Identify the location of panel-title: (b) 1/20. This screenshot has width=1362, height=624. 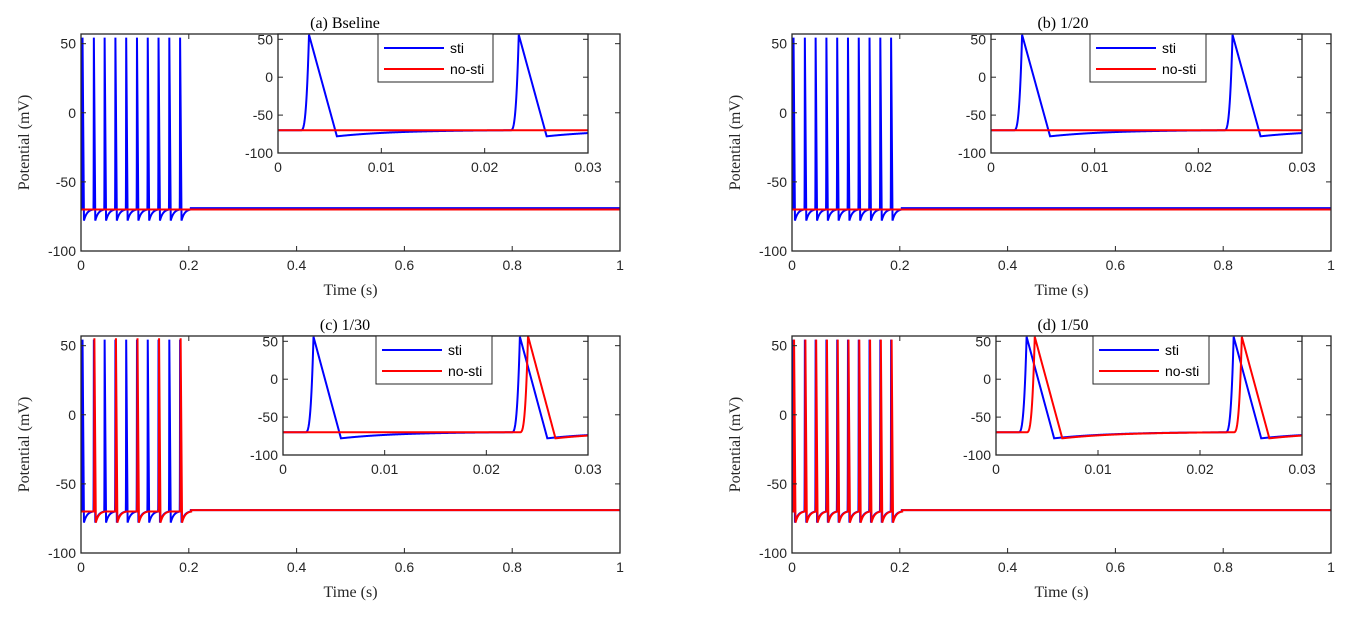
(1062, 23).